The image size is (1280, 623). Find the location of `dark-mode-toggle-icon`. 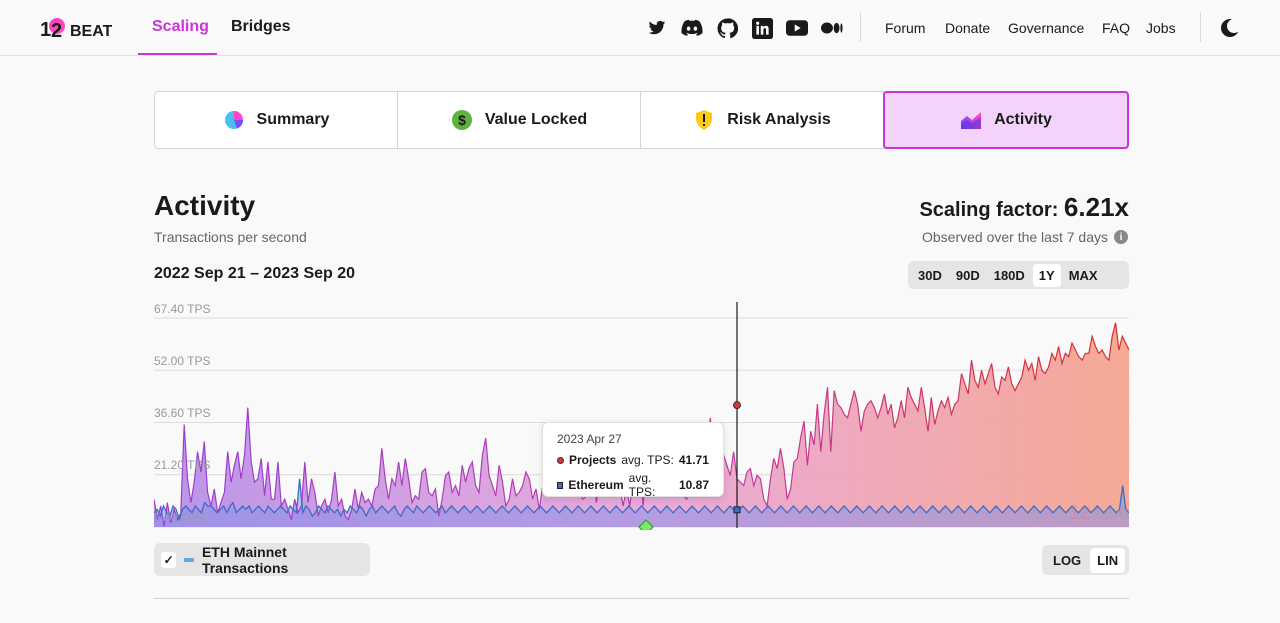

dark-mode-toggle-icon is located at coordinates (1230, 28).